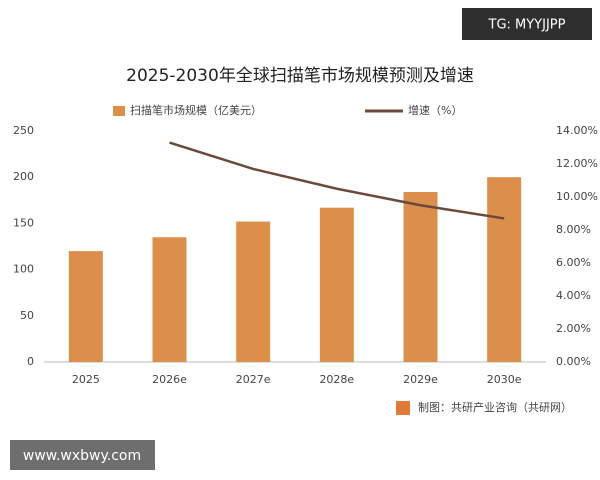 The width and height of the screenshot is (600, 480). Describe the element at coordinates (573, 262) in the screenshot. I see `y2-tick-label: 6.00%` at that location.